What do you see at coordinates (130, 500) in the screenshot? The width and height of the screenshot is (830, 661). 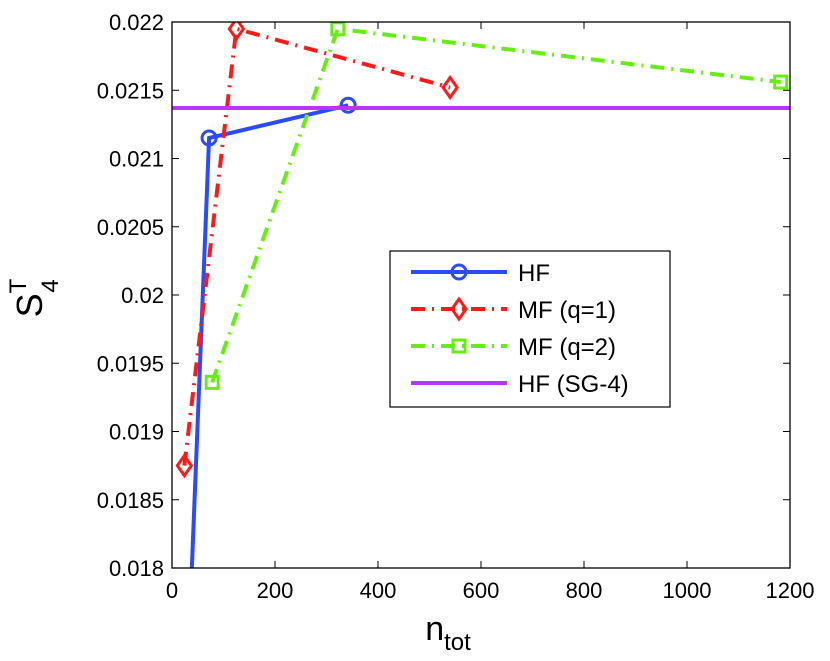 I see `y-tick-label: 0.0185` at bounding box center [130, 500].